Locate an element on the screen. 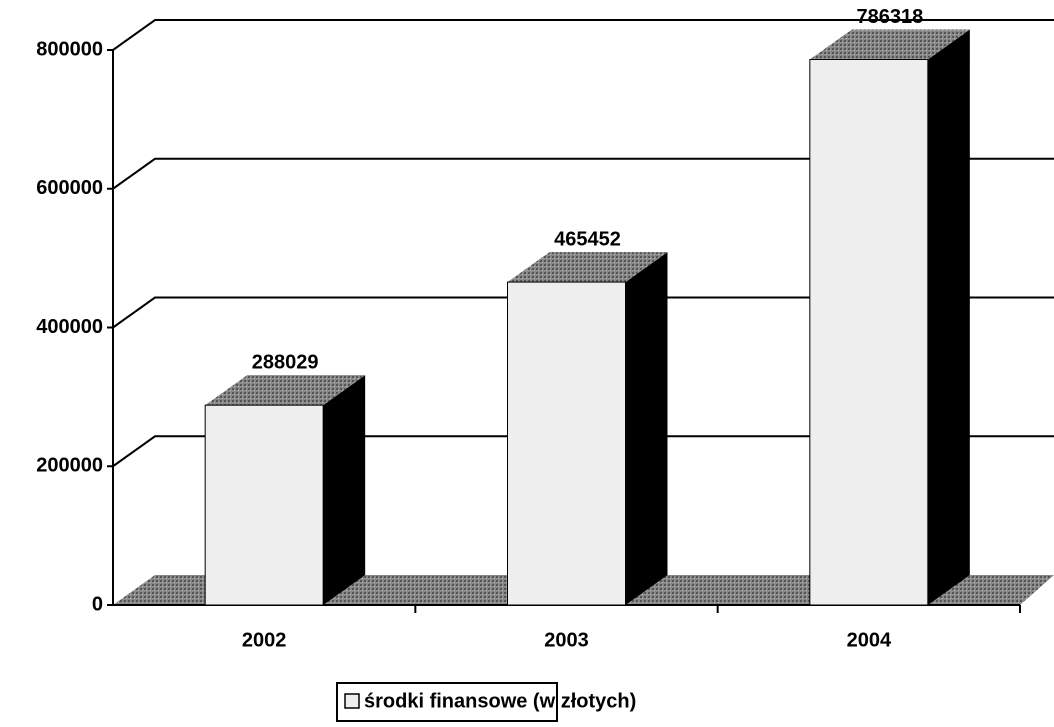 The image size is (1054, 727). y-tick-label: 200000 is located at coordinates (69, 466).